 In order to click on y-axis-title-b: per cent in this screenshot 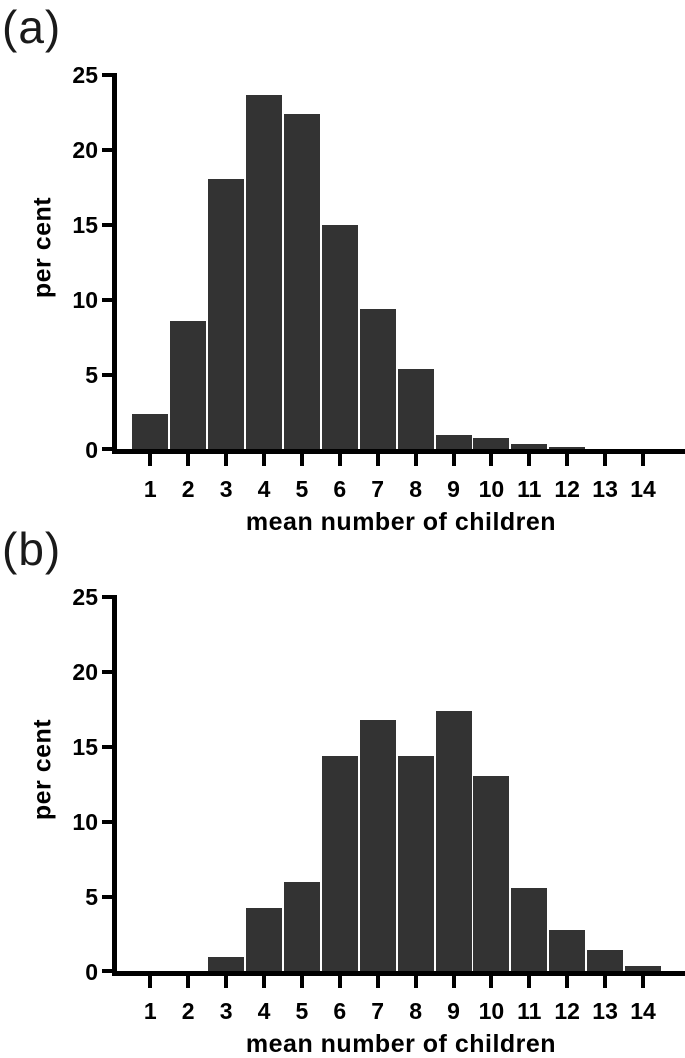, I will do `click(42, 769)`.